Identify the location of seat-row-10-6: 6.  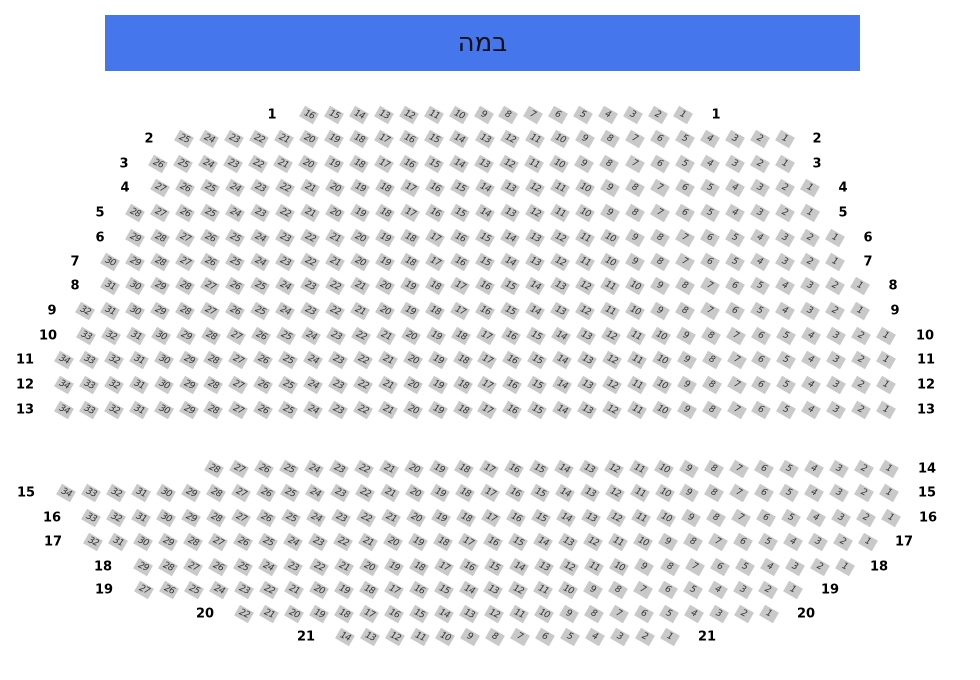
(761, 336).